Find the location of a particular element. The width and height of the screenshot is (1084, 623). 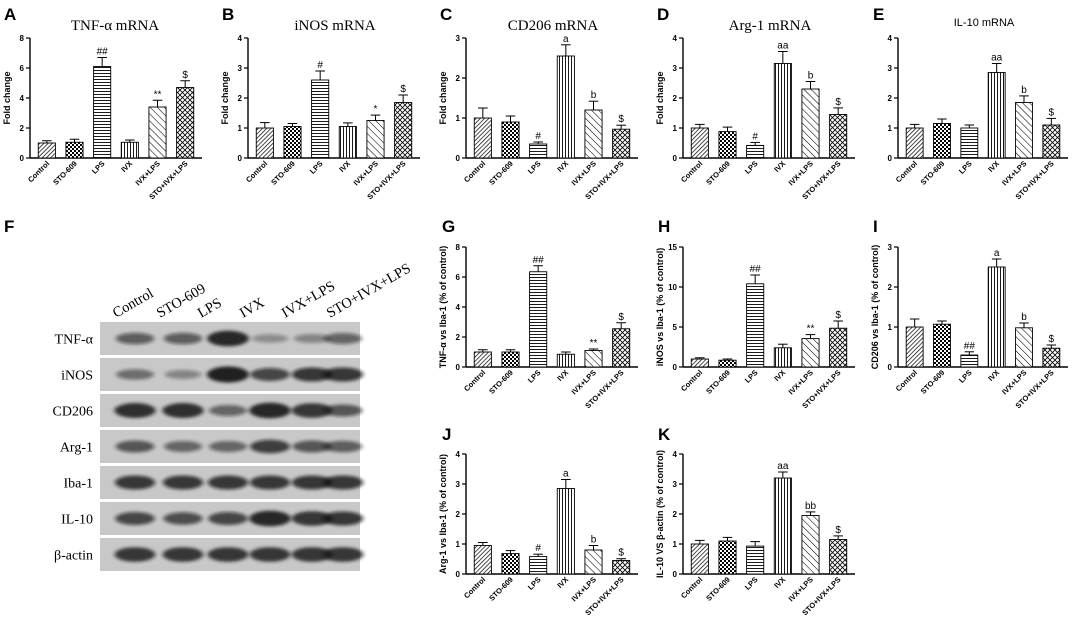

blot-row: β-actin is located at coordinates (209, 554).